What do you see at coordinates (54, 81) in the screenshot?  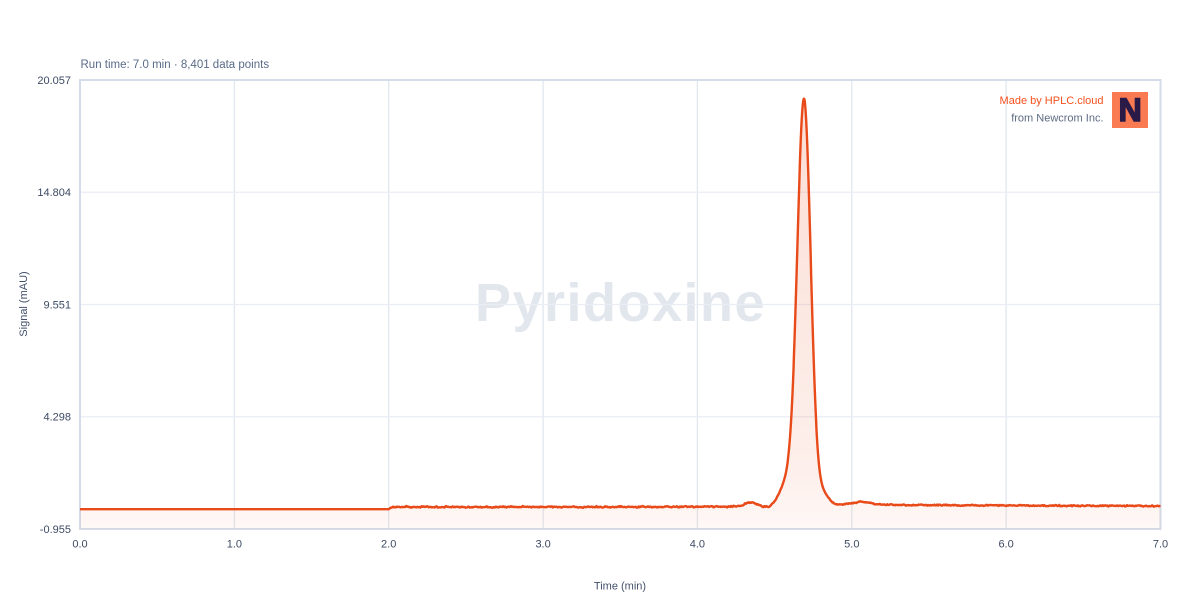 I see `svg-text: 20.057` at bounding box center [54, 81].